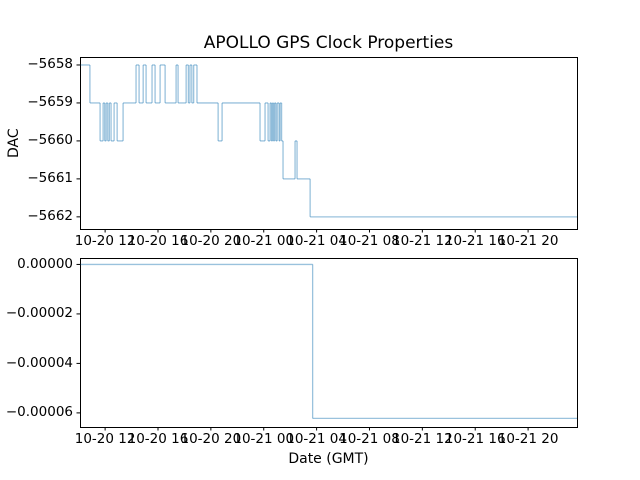 This screenshot has height=480, width=640. I want to click on x-axis-label: Date (GMT), so click(328, 459).